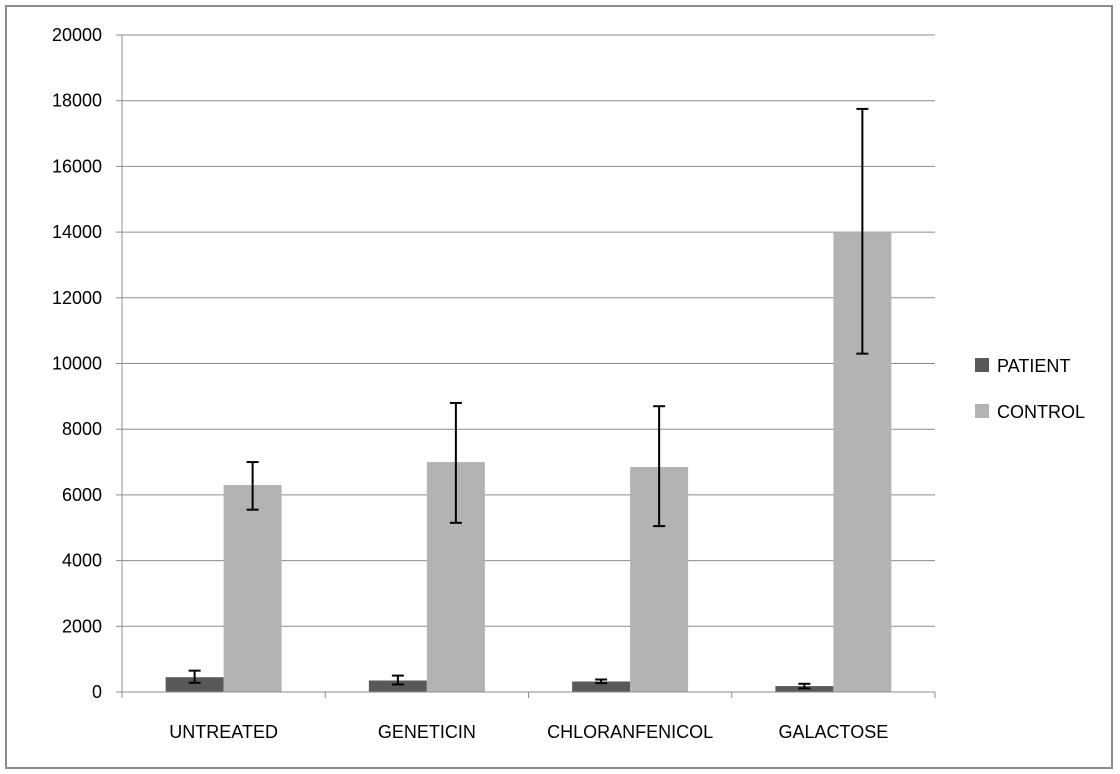  Describe the element at coordinates (77, 101) in the screenshot. I see `y-tick-label: 18000` at that location.